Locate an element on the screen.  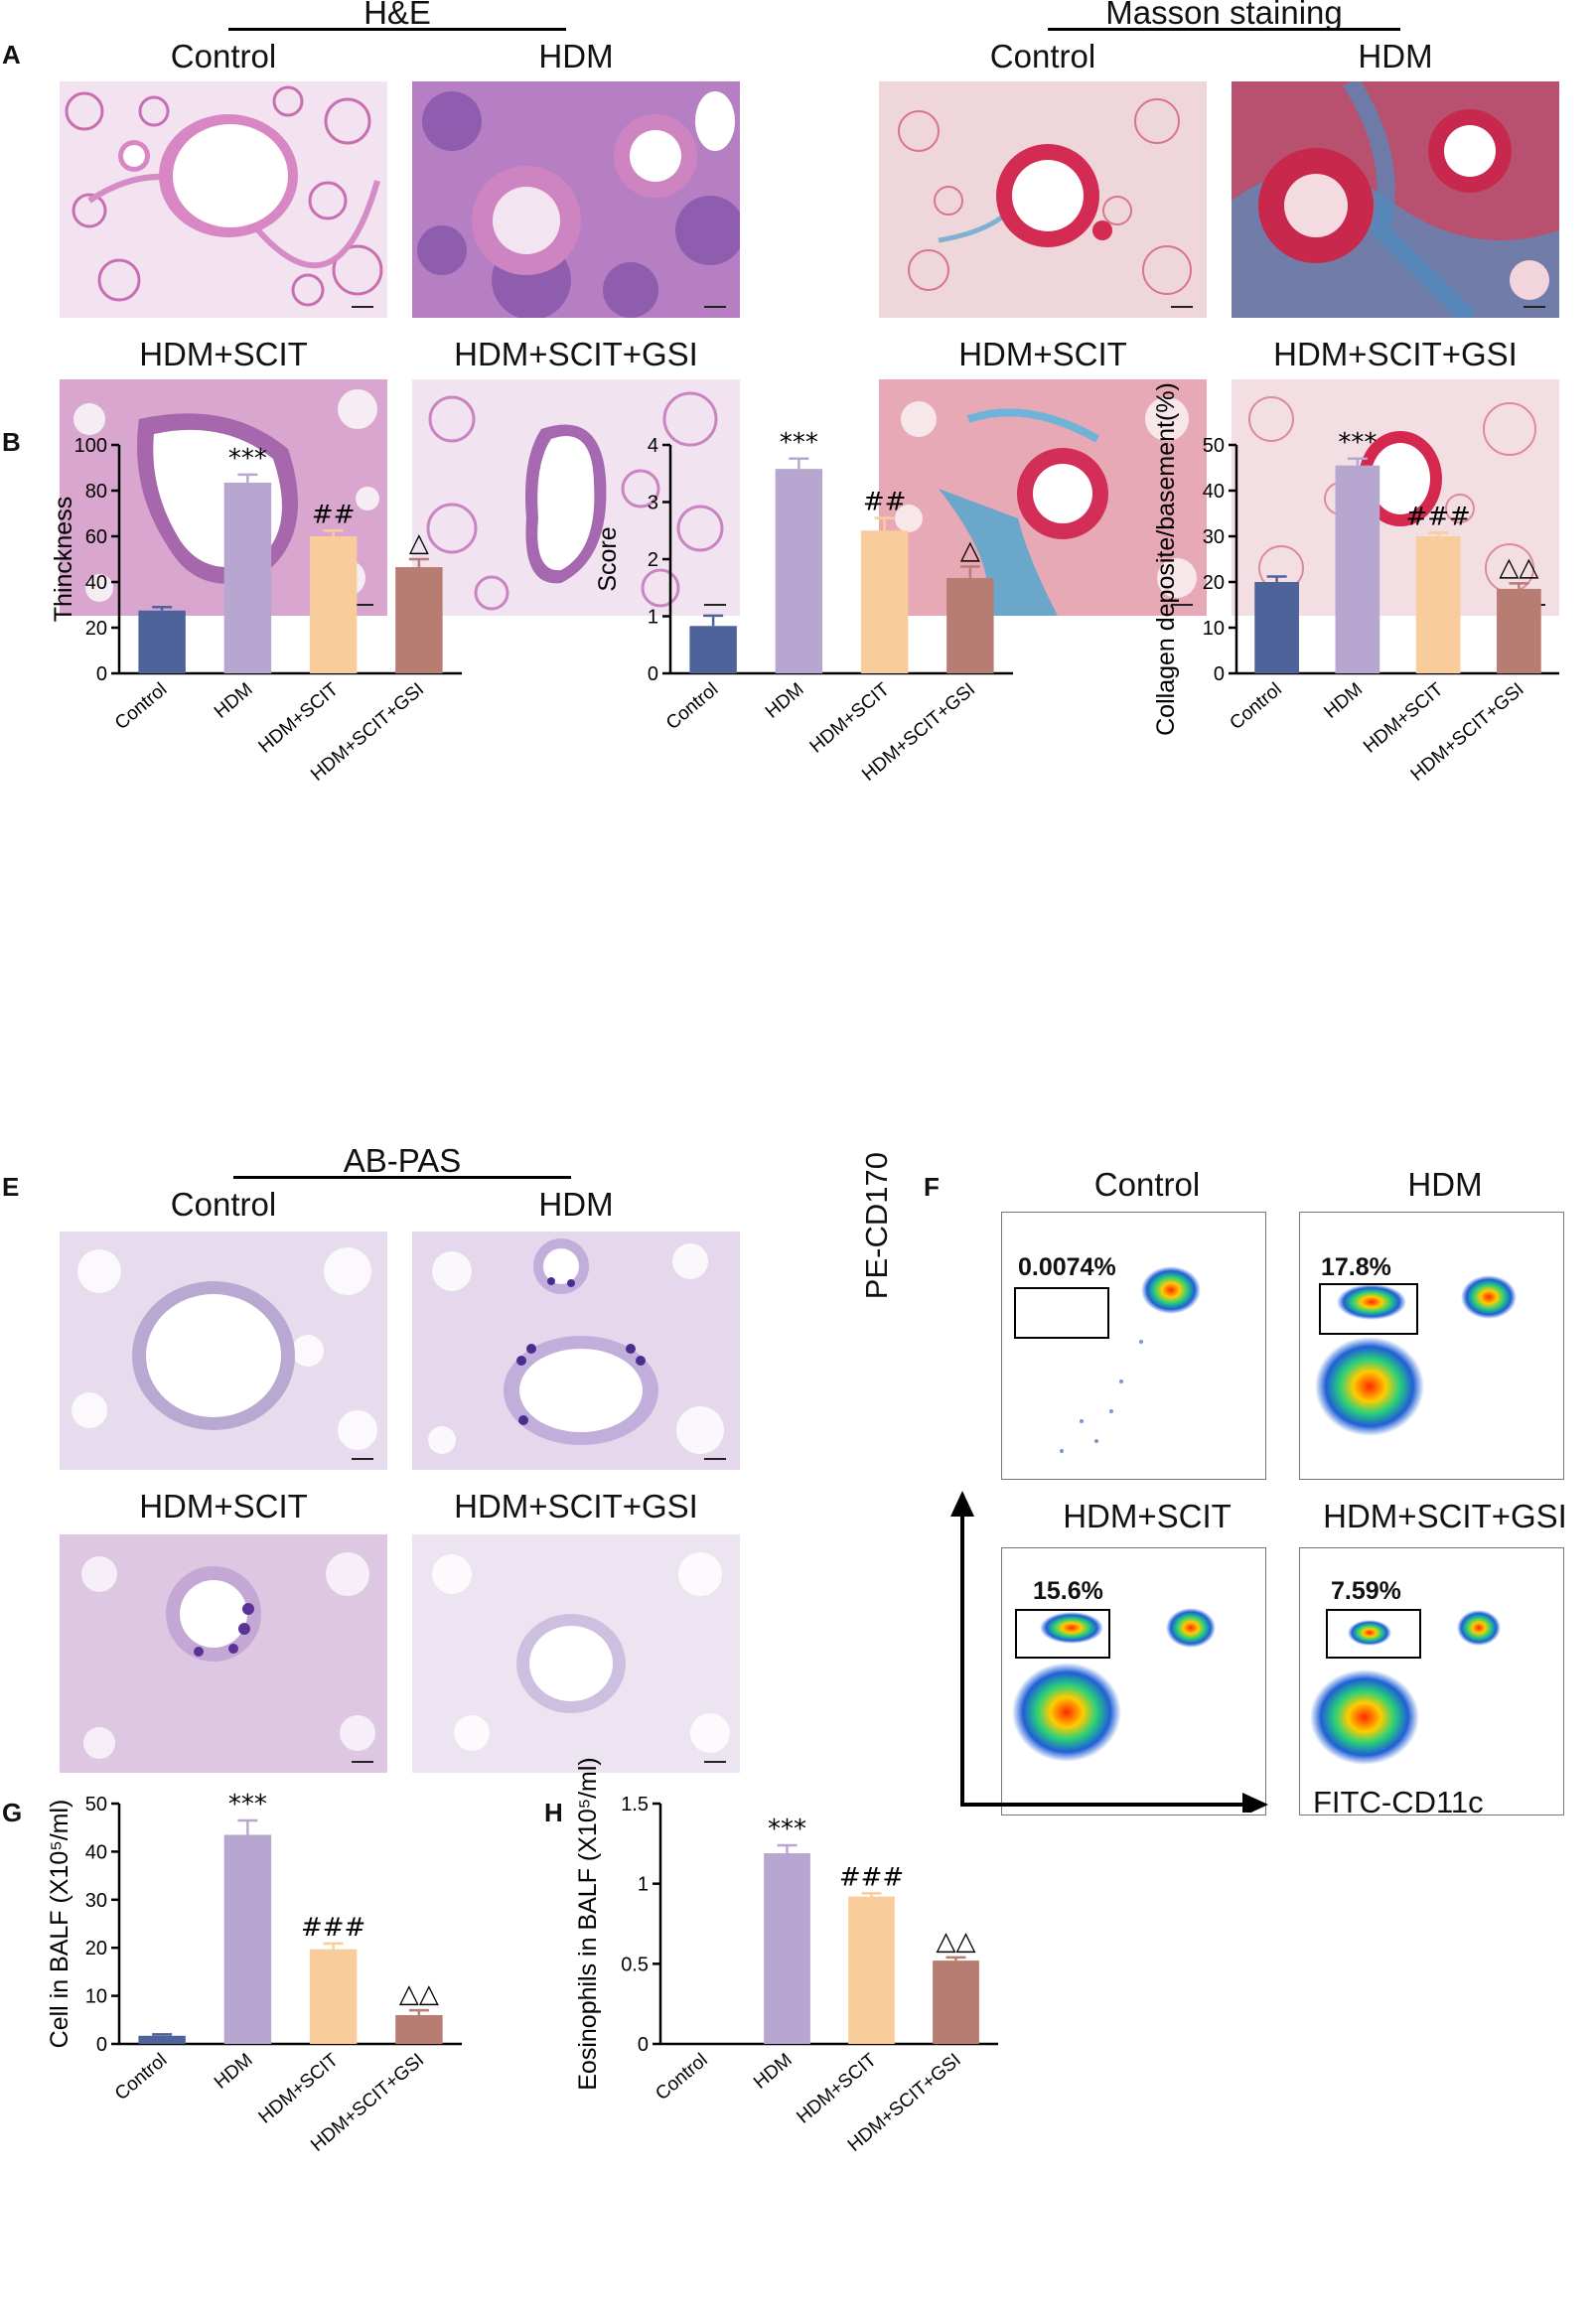
chart-b-category-label: HDM+SCIT is located at coordinates (300, 717).